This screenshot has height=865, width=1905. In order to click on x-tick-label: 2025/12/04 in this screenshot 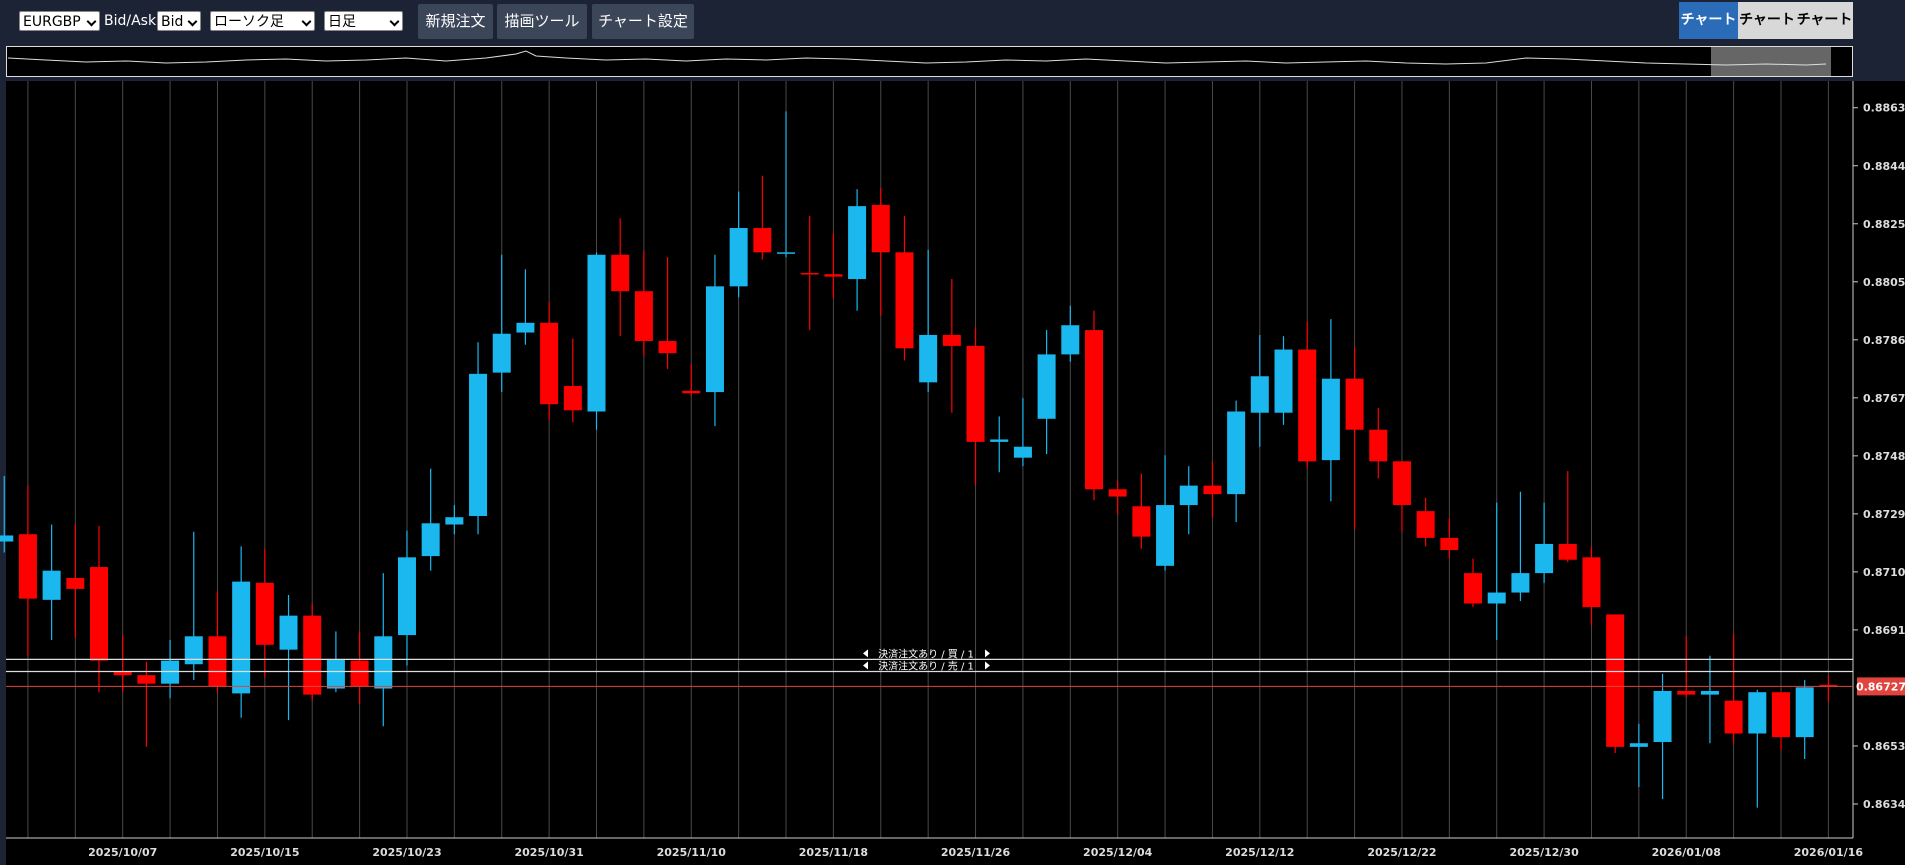, I will do `click(1118, 852)`.